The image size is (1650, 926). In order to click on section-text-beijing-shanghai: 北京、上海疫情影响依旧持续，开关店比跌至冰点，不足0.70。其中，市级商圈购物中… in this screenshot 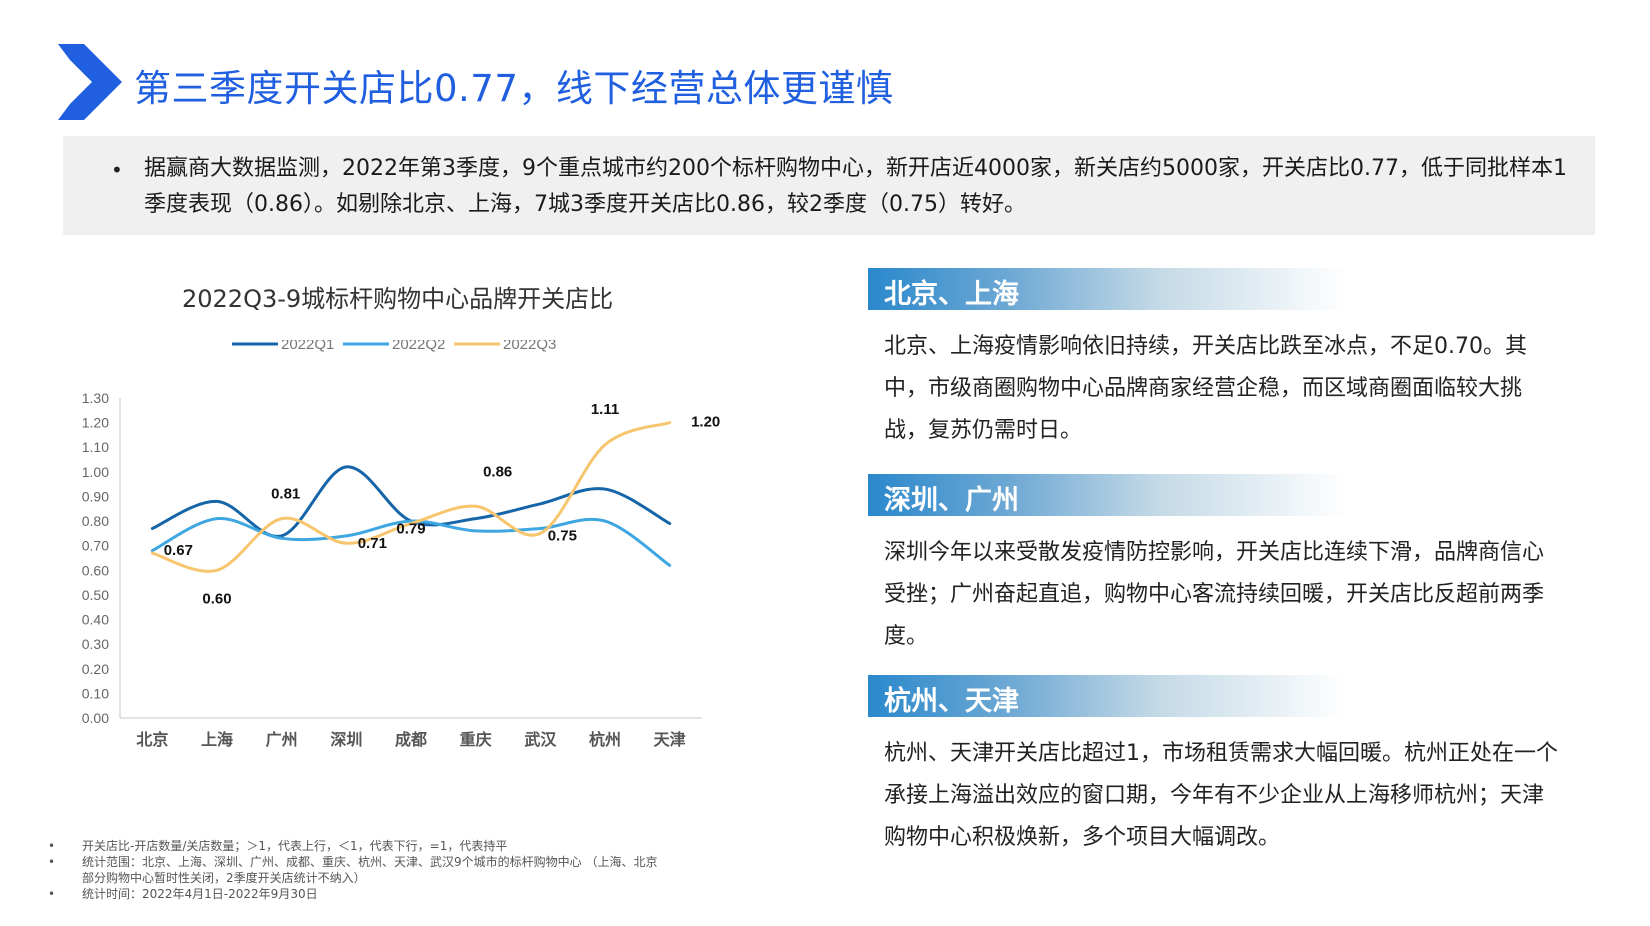, I will do `click(1205, 388)`.